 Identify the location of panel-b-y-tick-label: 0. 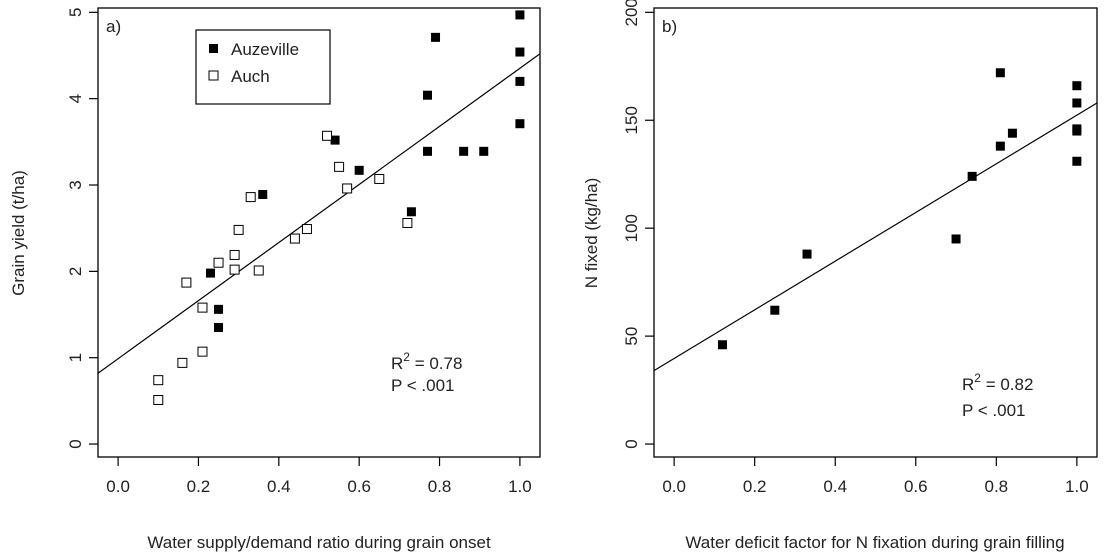
(631, 443).